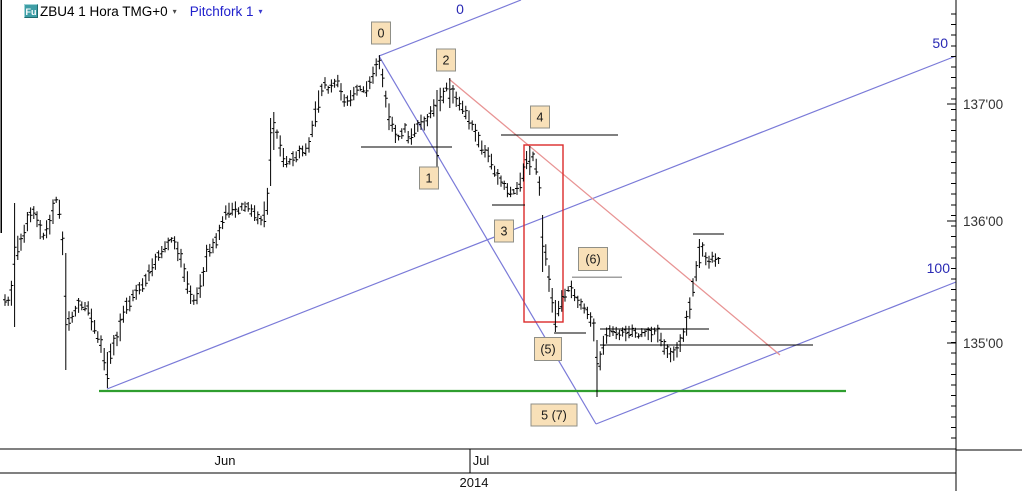 The image size is (1022, 491). Describe the element at coordinates (983, 343) in the screenshot. I see `price-label-135'00: 135'00` at that location.